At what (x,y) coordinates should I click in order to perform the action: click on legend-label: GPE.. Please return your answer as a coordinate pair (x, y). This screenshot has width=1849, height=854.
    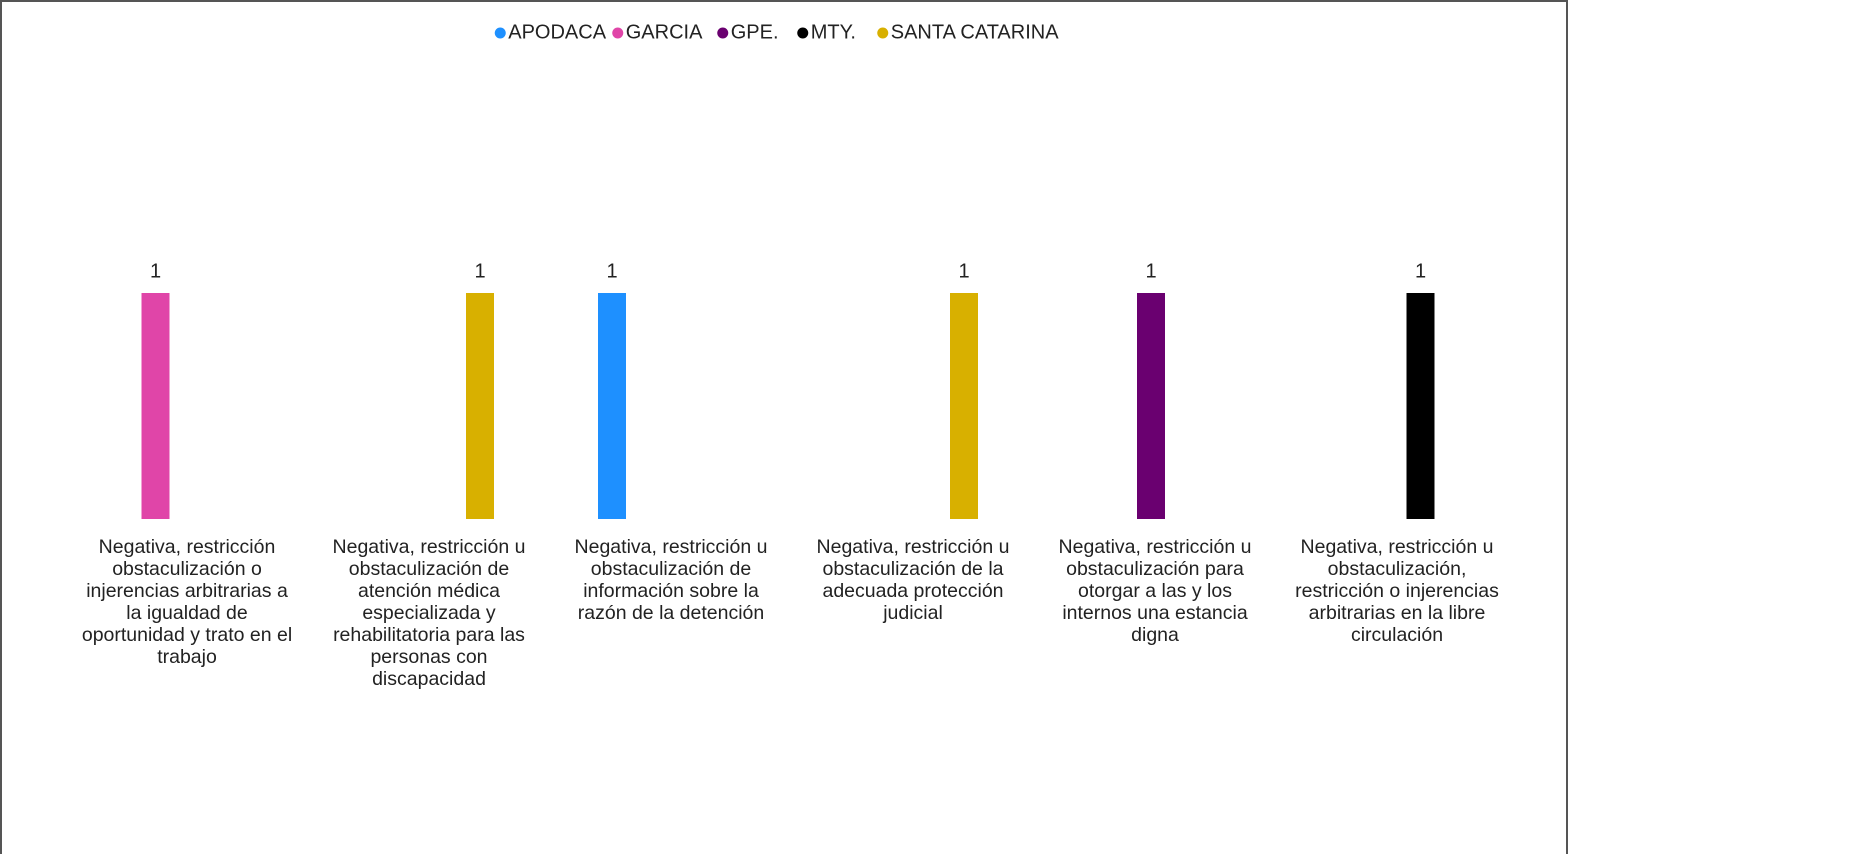
    Looking at the image, I should click on (755, 32).